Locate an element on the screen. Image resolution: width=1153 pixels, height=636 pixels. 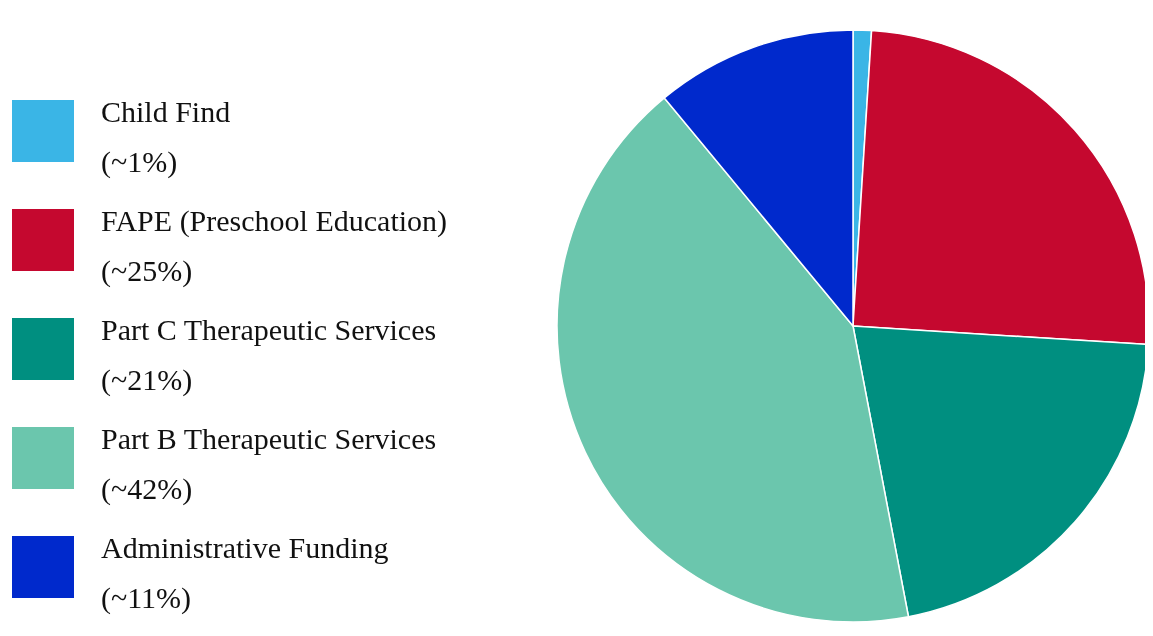
legend-label: Child Find is located at coordinates (166, 111).